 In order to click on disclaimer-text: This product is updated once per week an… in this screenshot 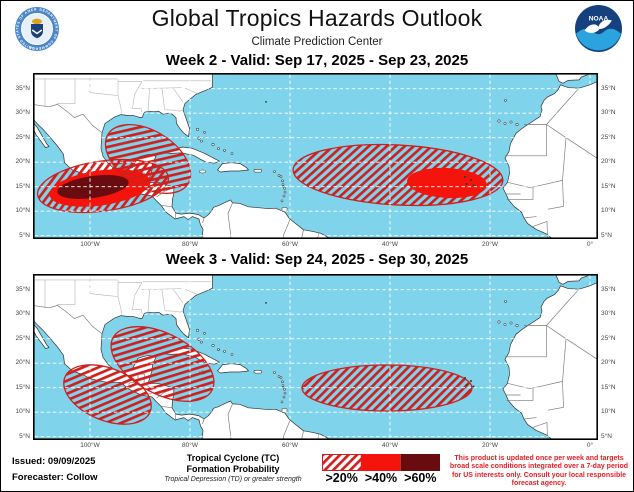, I will do `click(539, 471)`.